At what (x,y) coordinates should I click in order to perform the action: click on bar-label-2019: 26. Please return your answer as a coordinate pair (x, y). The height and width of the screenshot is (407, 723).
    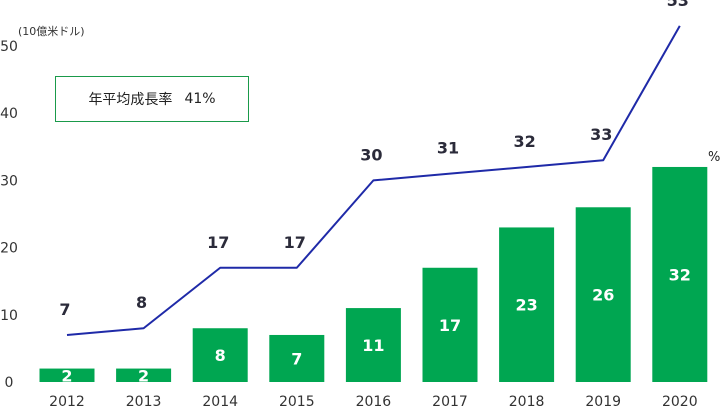
    Looking at the image, I should click on (603, 295).